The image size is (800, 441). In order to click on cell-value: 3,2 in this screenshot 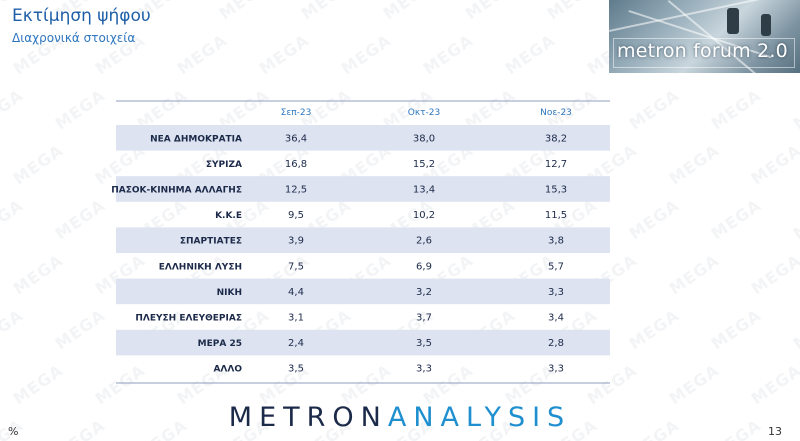, I will do `click(424, 292)`.